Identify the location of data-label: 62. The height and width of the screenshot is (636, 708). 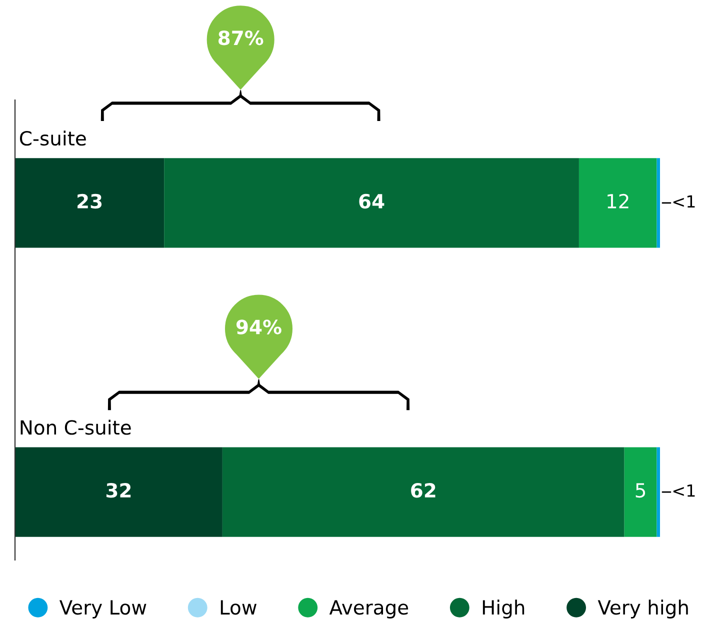
(423, 490).